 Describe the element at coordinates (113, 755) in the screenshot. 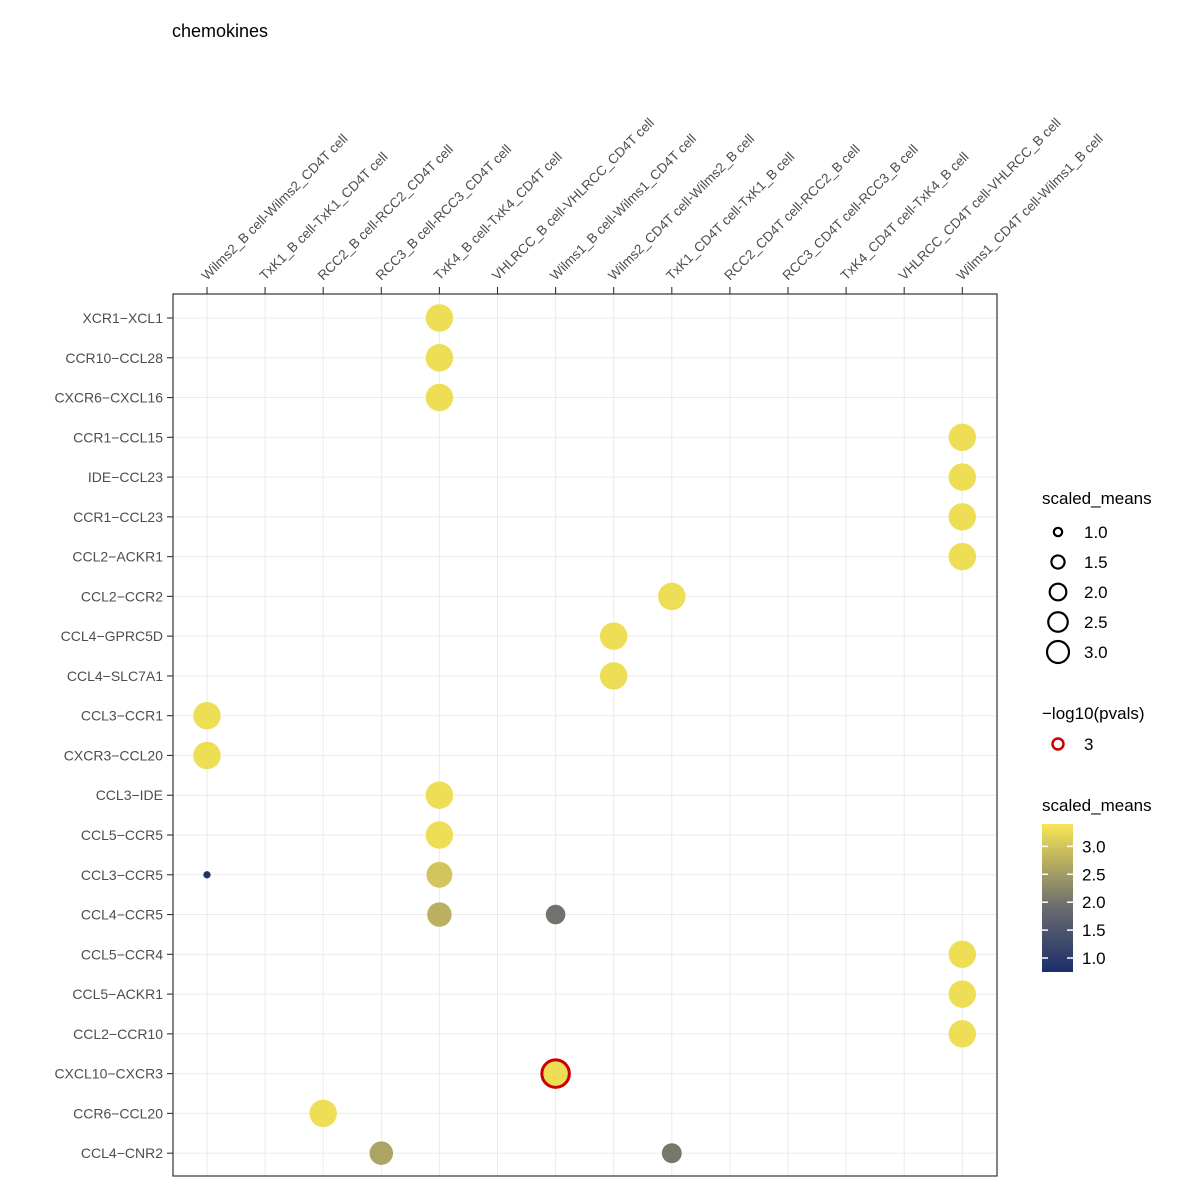

I see `y-tick-label: CXCR3−CCL20` at that location.